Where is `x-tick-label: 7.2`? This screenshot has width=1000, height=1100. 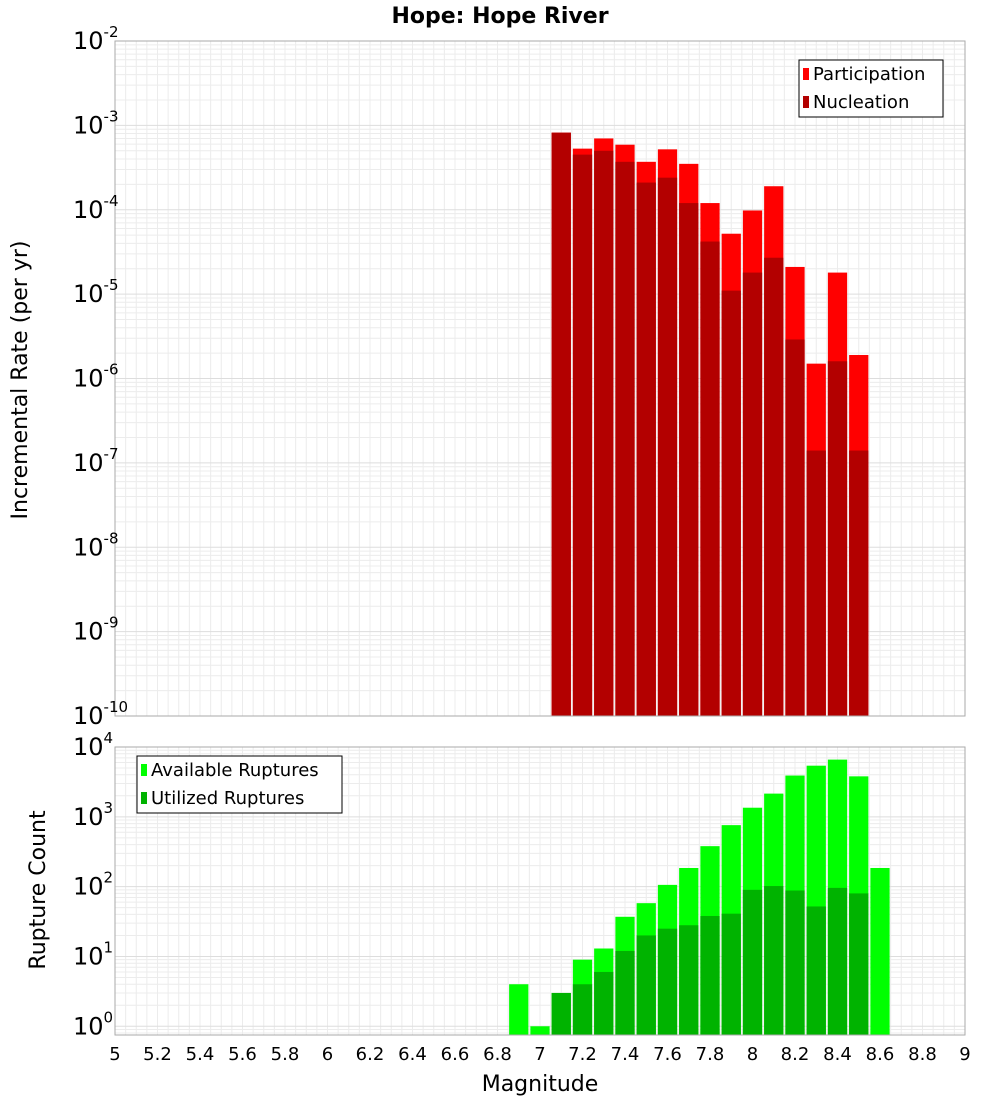
x-tick-label: 7.2 is located at coordinates (582, 1054).